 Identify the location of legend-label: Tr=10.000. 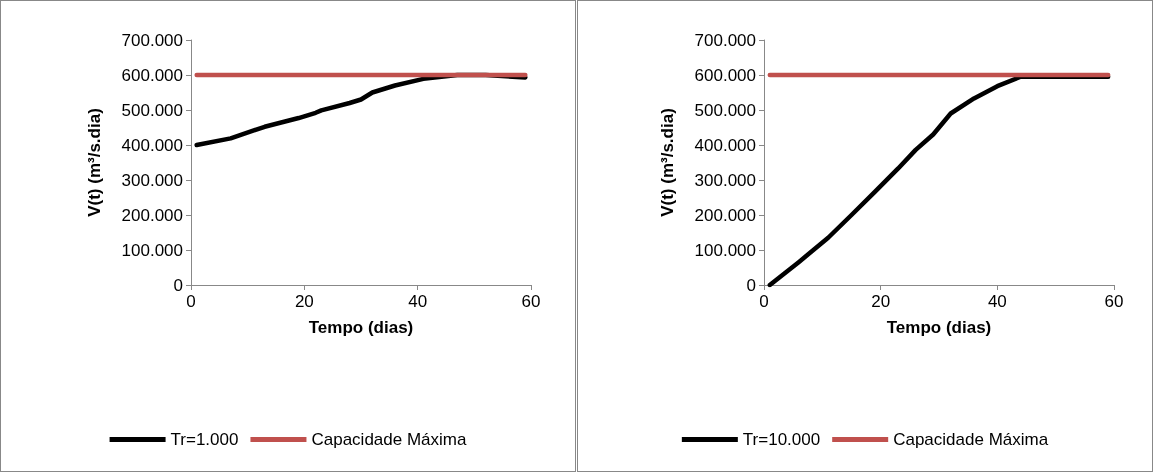
(781, 439).